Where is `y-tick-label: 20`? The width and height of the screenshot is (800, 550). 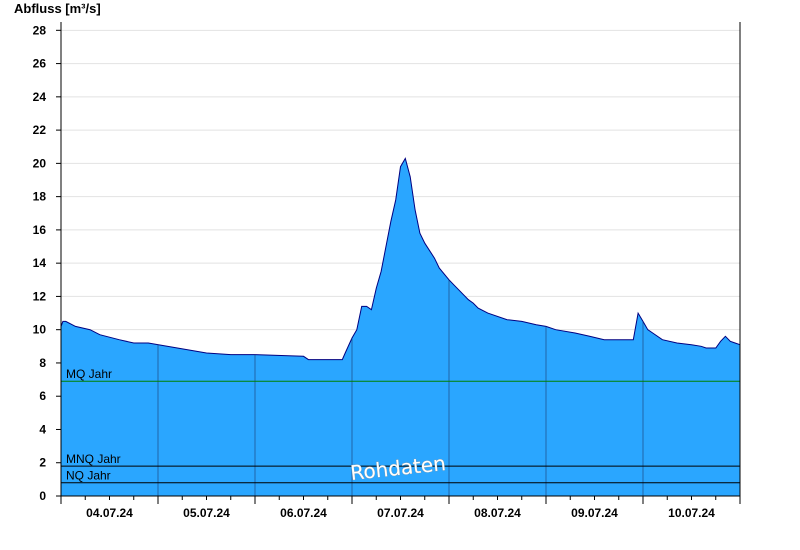 y-tick-label: 20 is located at coordinates (40, 163).